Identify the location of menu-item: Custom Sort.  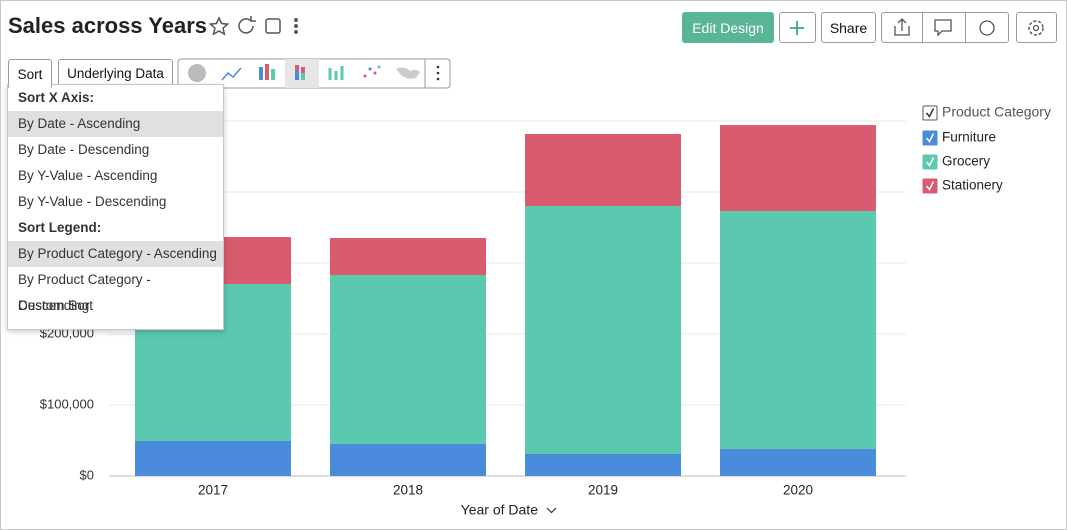
(56, 305).